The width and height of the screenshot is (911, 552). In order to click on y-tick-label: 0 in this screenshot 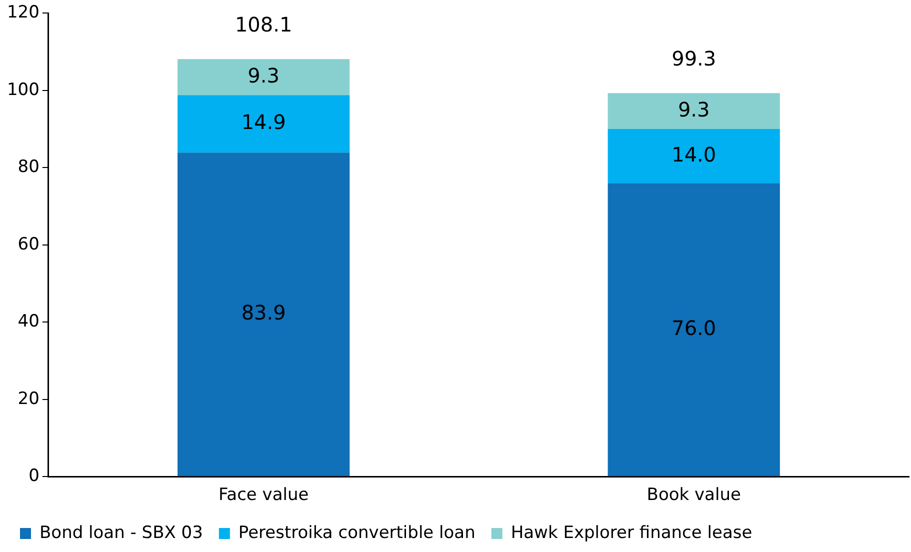, I will do `click(34, 476)`.